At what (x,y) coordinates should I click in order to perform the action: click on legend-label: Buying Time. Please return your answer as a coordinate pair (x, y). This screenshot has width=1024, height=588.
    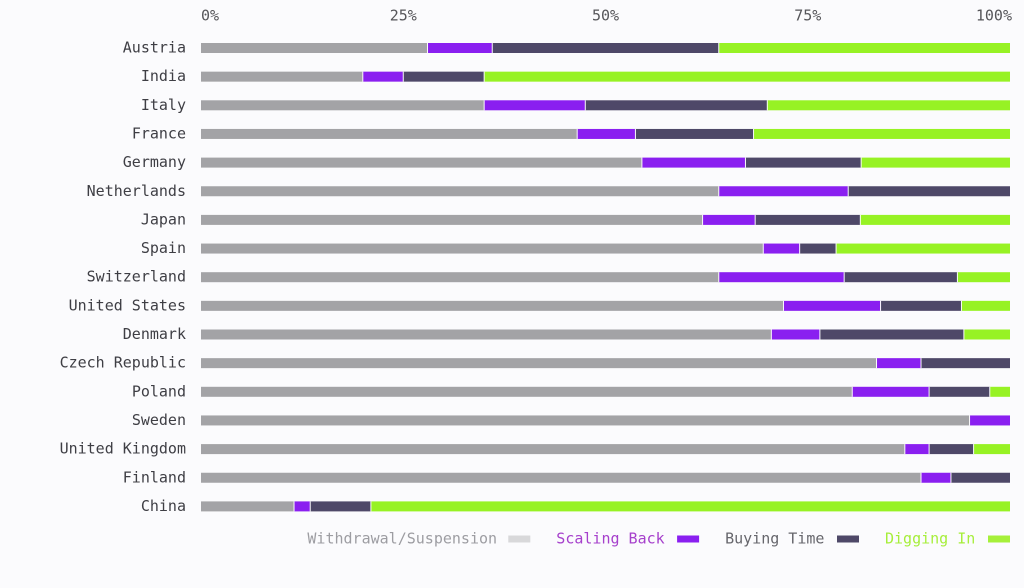
    Looking at the image, I should click on (774, 539).